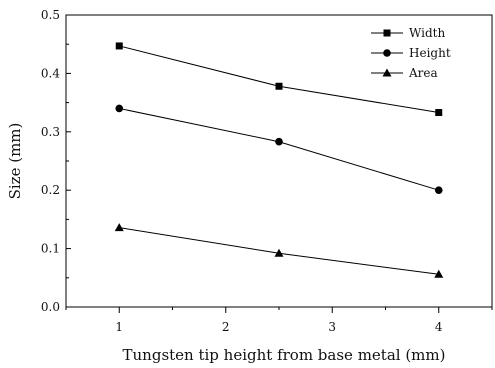 The width and height of the screenshot is (495, 368). Describe the element at coordinates (439, 327) in the screenshot. I see `x-tick-label: 4` at that location.